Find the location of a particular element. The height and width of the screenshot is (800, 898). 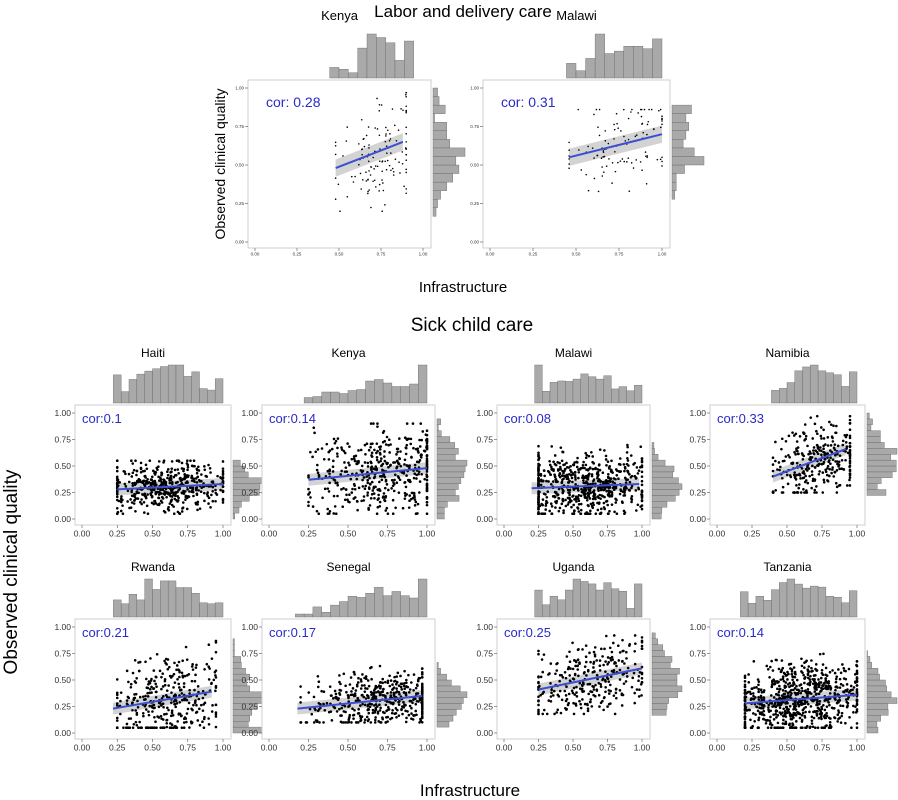

rwanda-sick-points is located at coordinates (166, 684).